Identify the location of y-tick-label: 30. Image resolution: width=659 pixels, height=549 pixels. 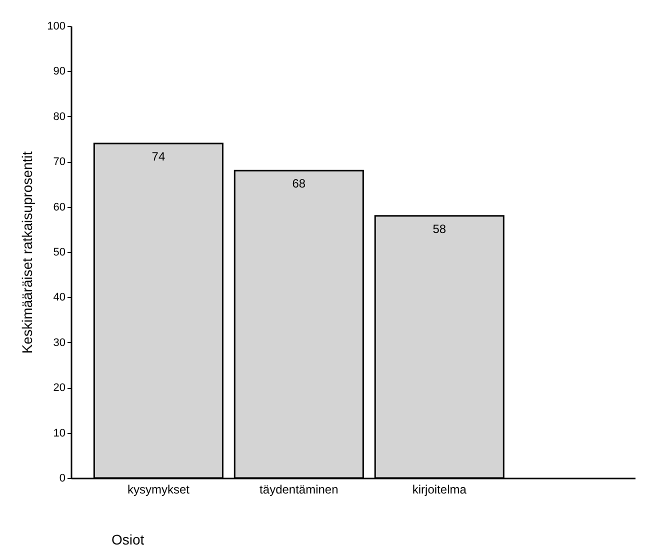
(59, 342).